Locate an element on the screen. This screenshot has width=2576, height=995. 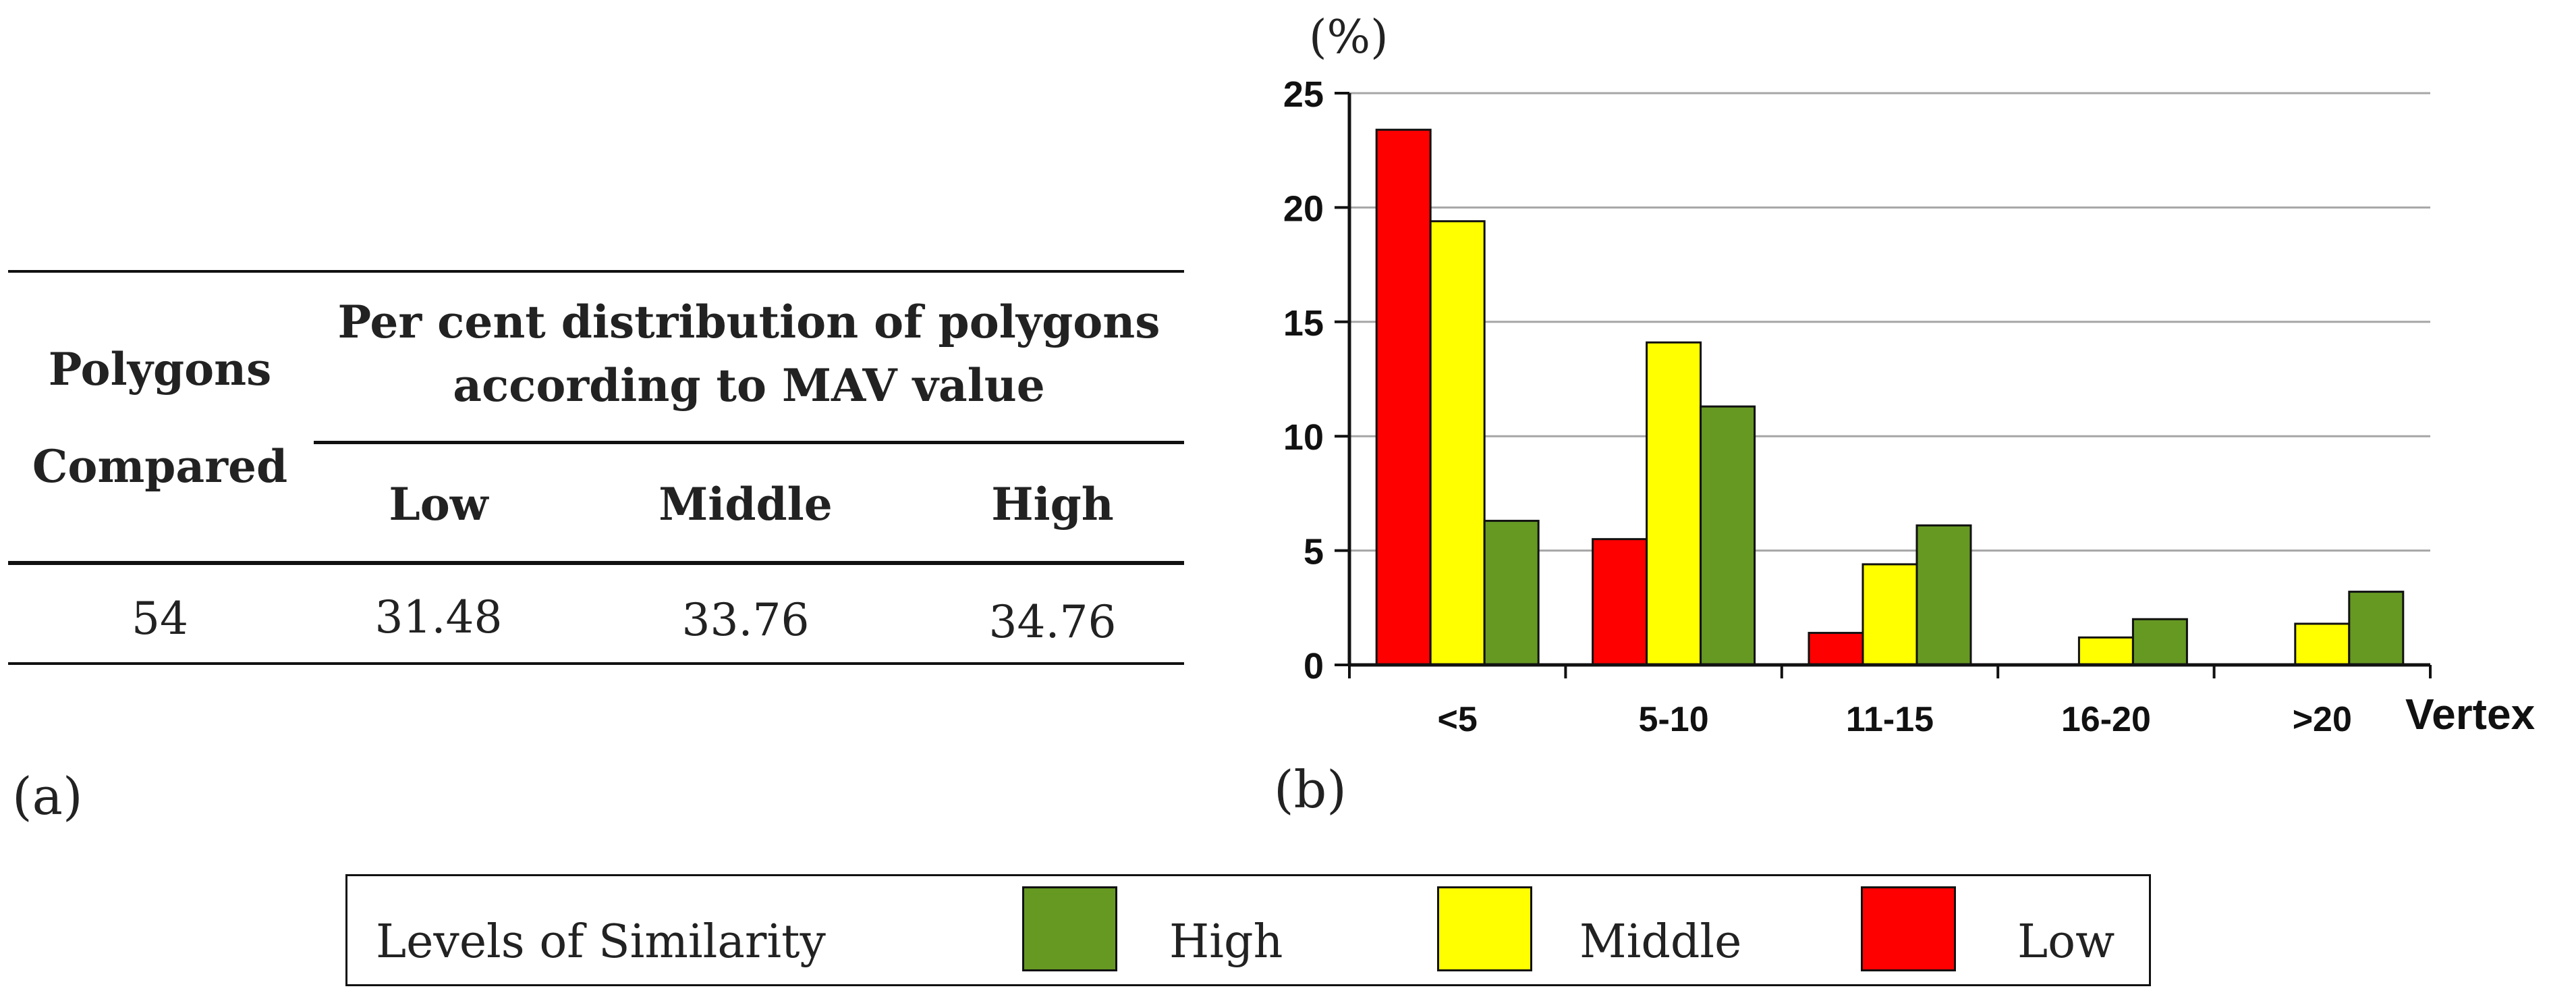
legend-label-middle: Middle is located at coordinates (1660, 942).